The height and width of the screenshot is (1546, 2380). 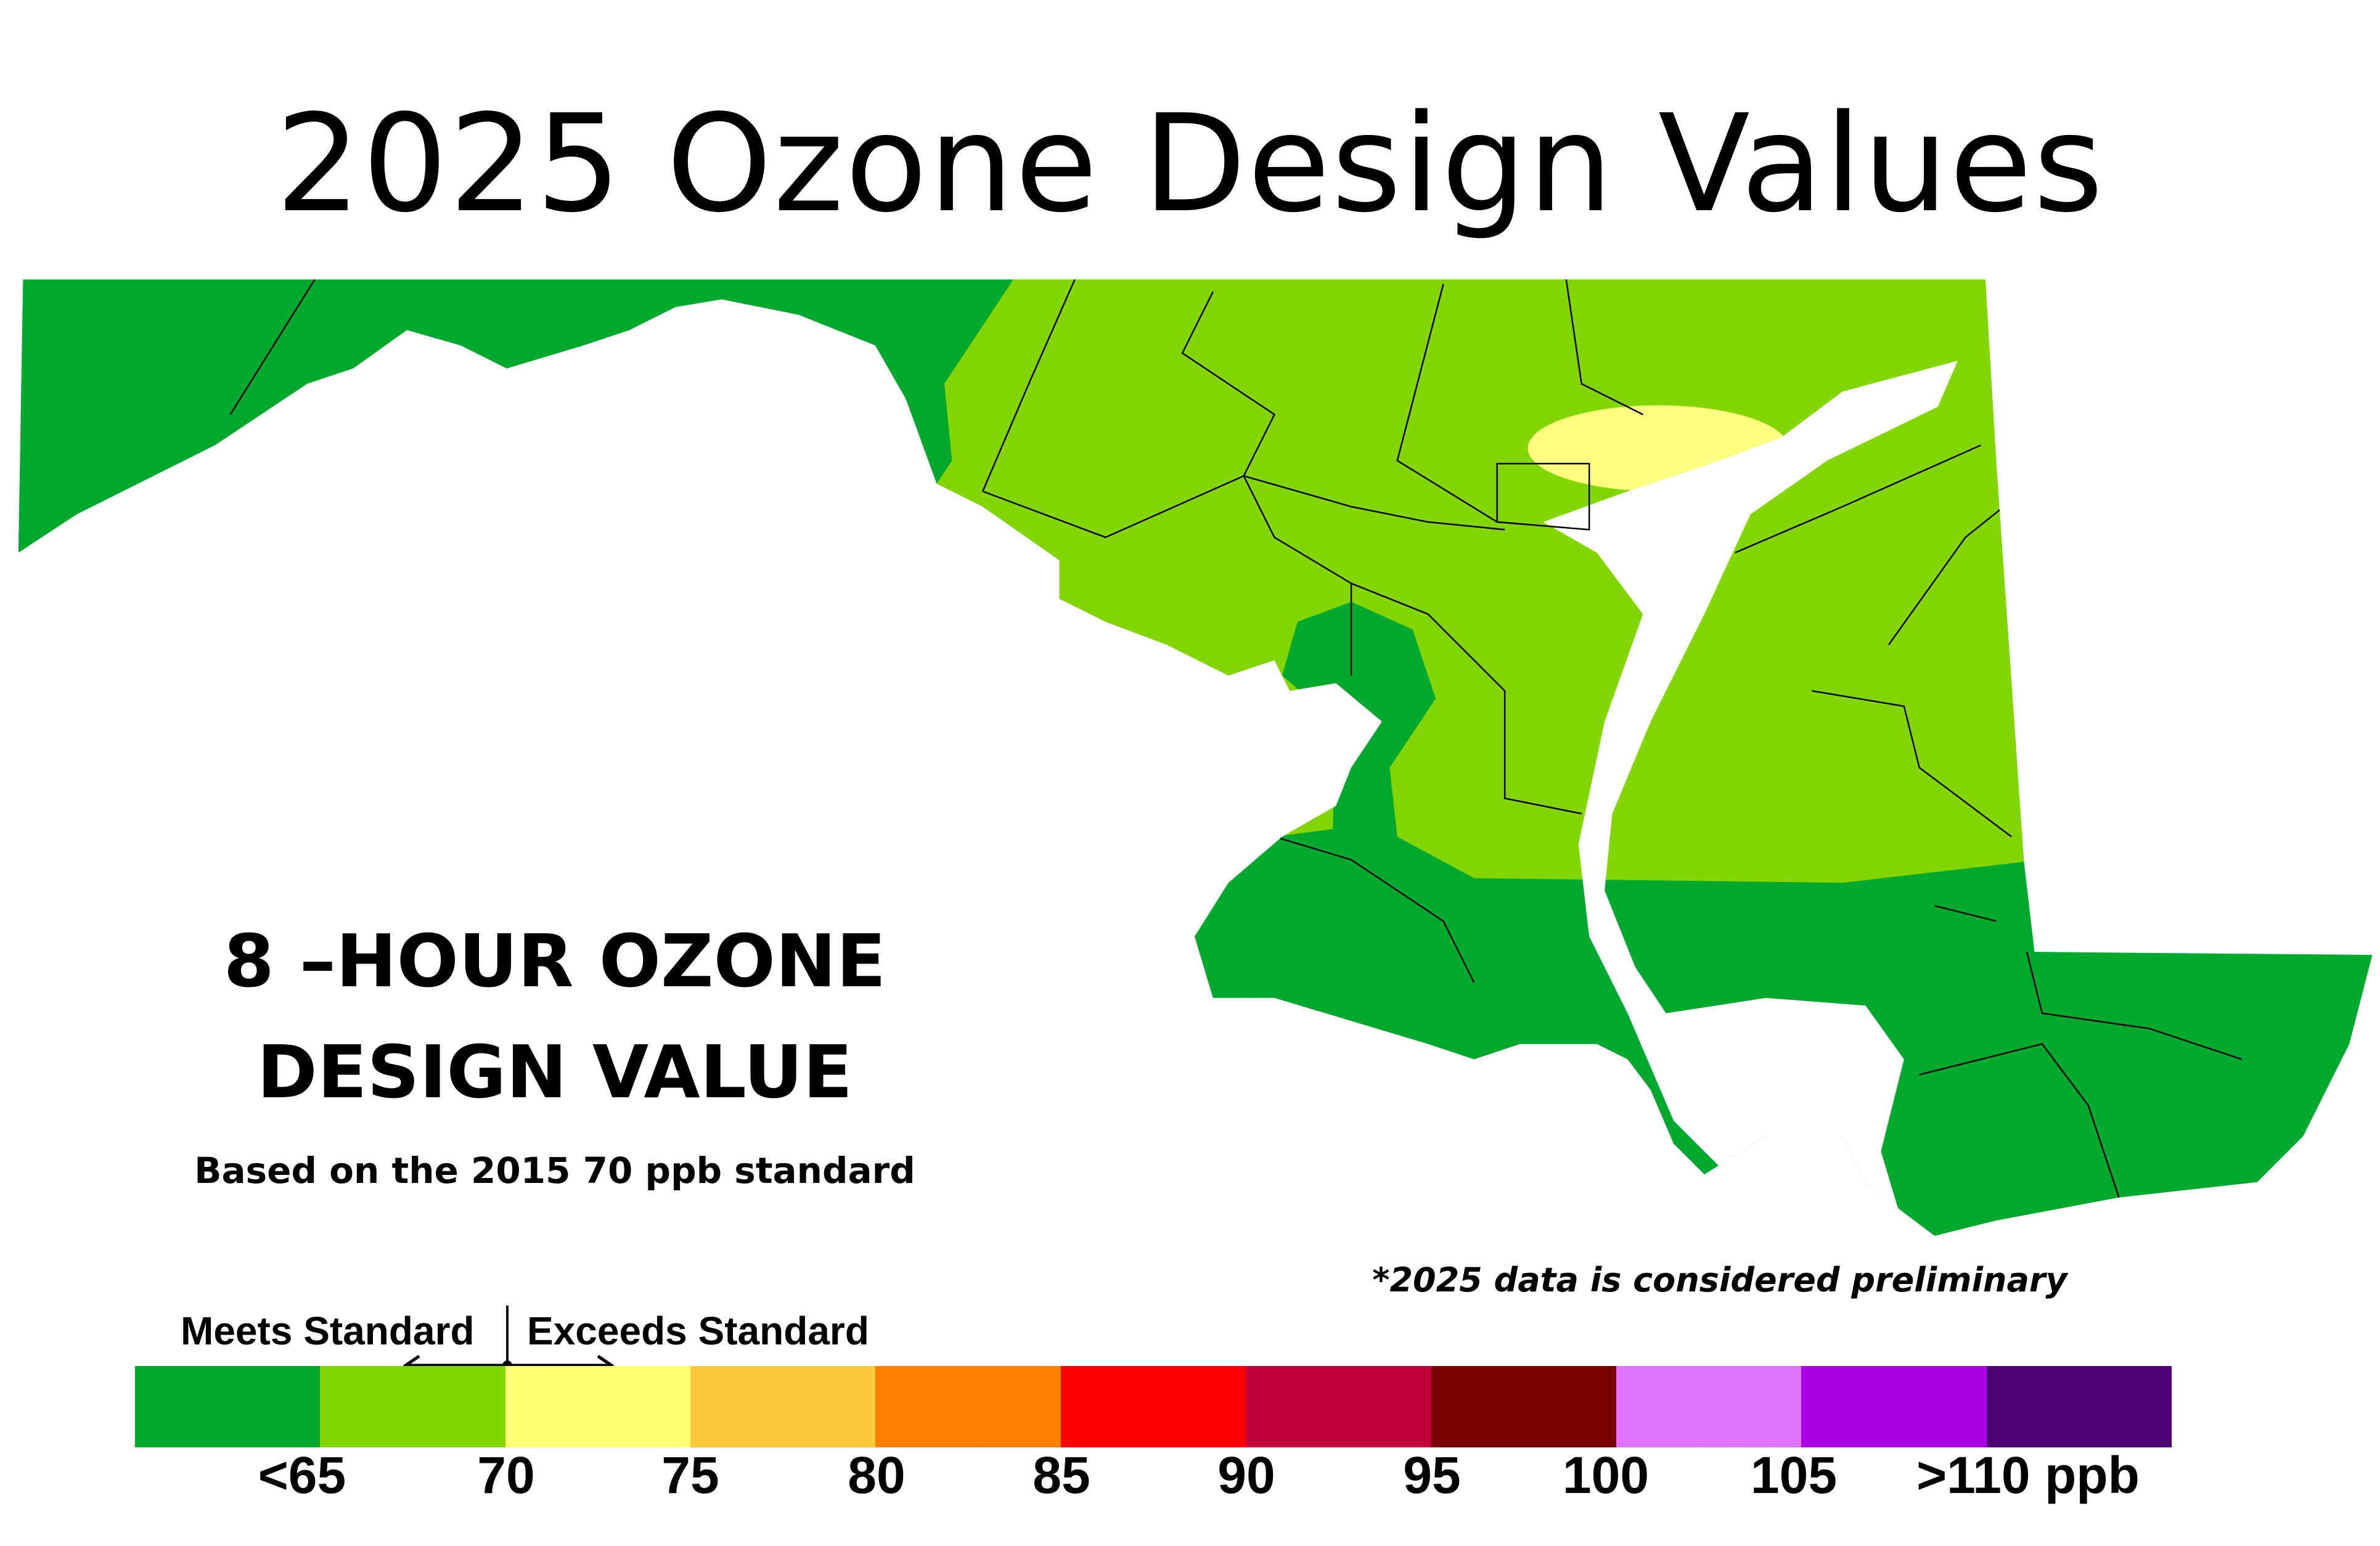 What do you see at coordinates (554, 1072) in the screenshot?
I see `legend-heading-line2: DESIGN VALUE` at bounding box center [554, 1072].